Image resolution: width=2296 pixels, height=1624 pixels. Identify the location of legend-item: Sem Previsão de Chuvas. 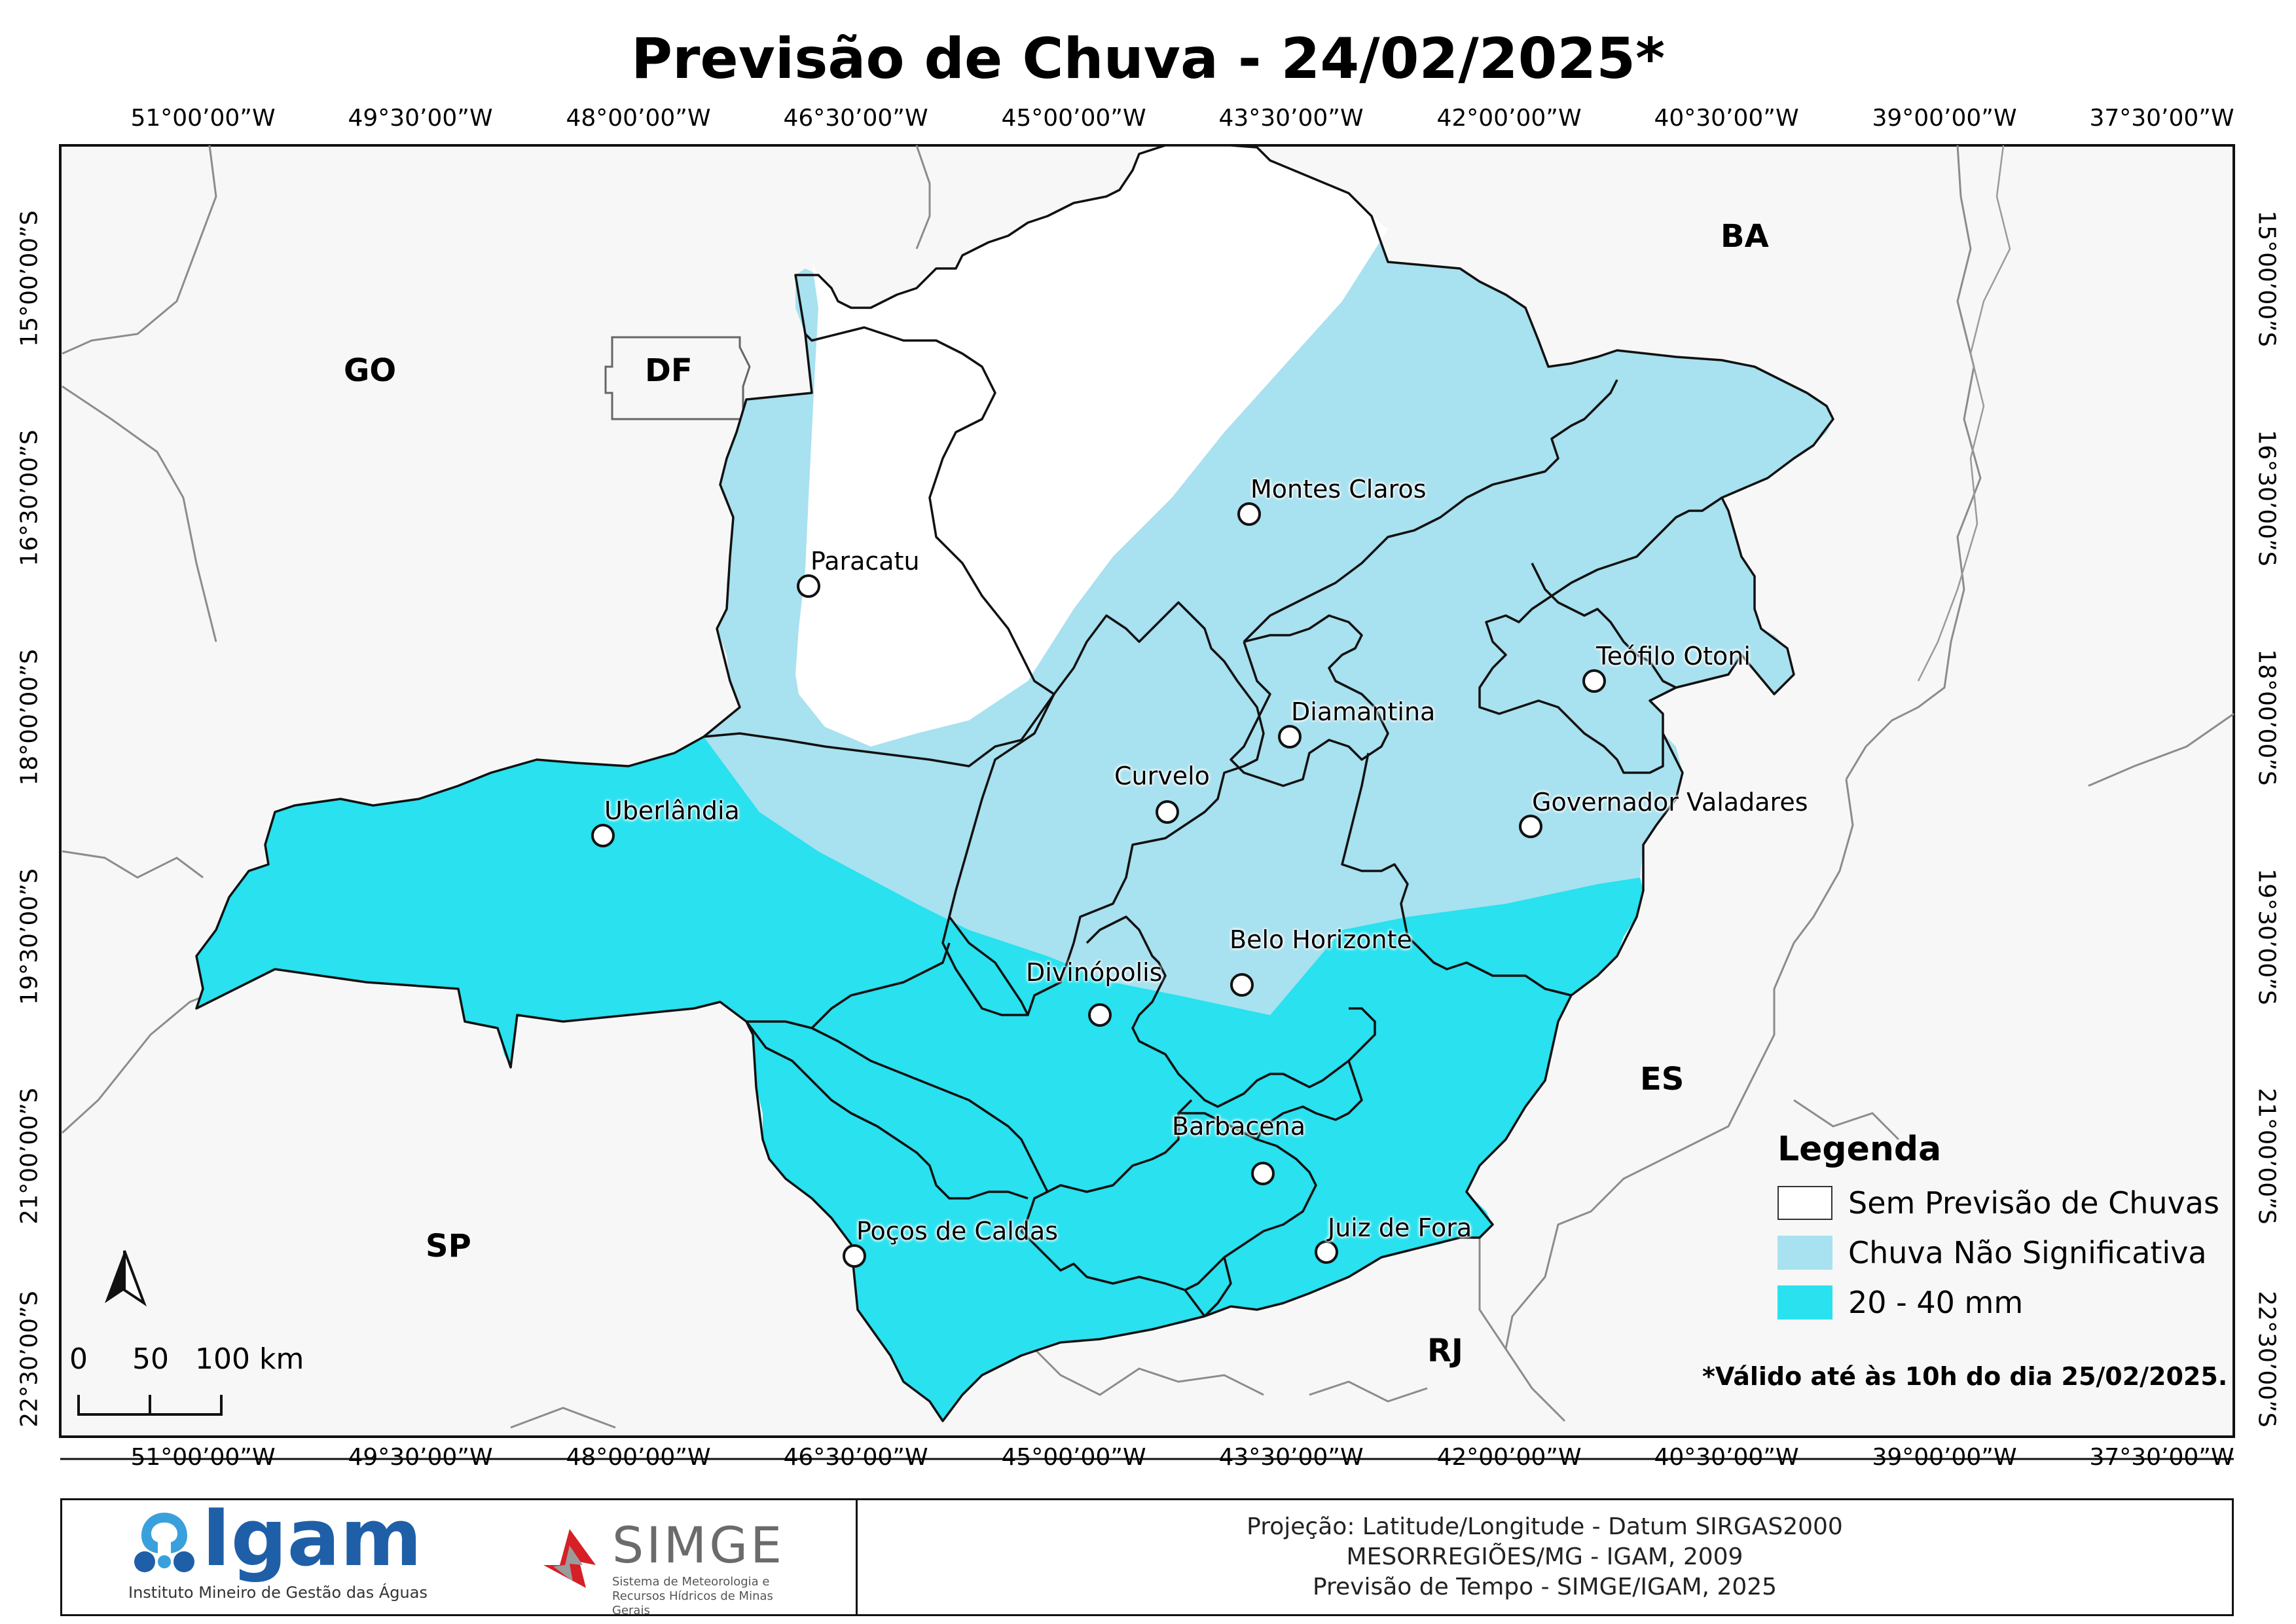
(1998, 1203).